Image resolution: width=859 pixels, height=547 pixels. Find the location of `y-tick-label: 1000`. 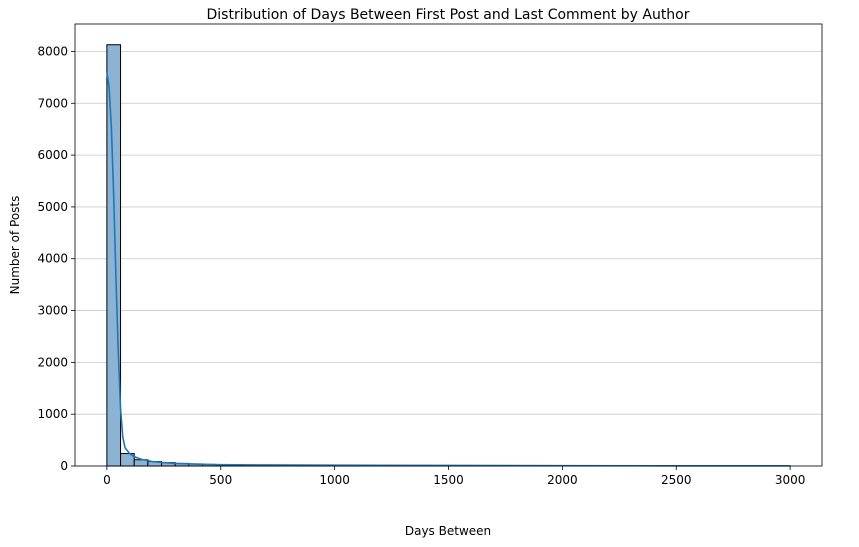

y-tick-label: 1000 is located at coordinates (52, 414).